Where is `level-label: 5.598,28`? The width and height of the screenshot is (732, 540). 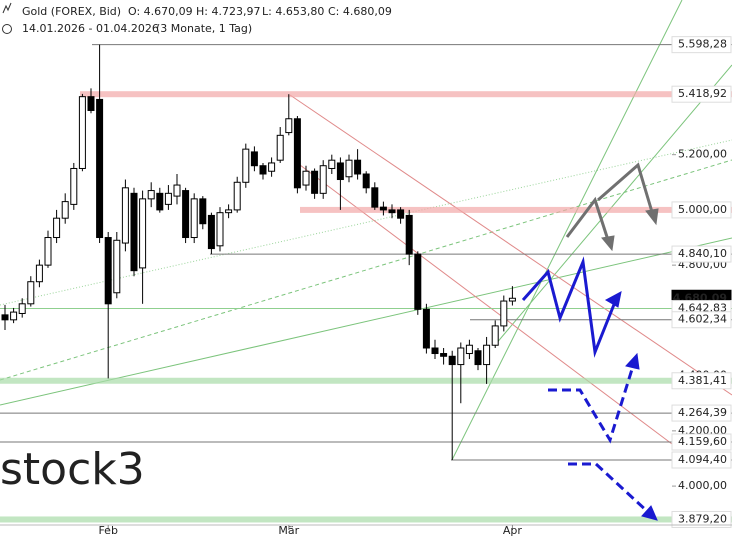
level-label: 5.598,28 is located at coordinates (702, 44).